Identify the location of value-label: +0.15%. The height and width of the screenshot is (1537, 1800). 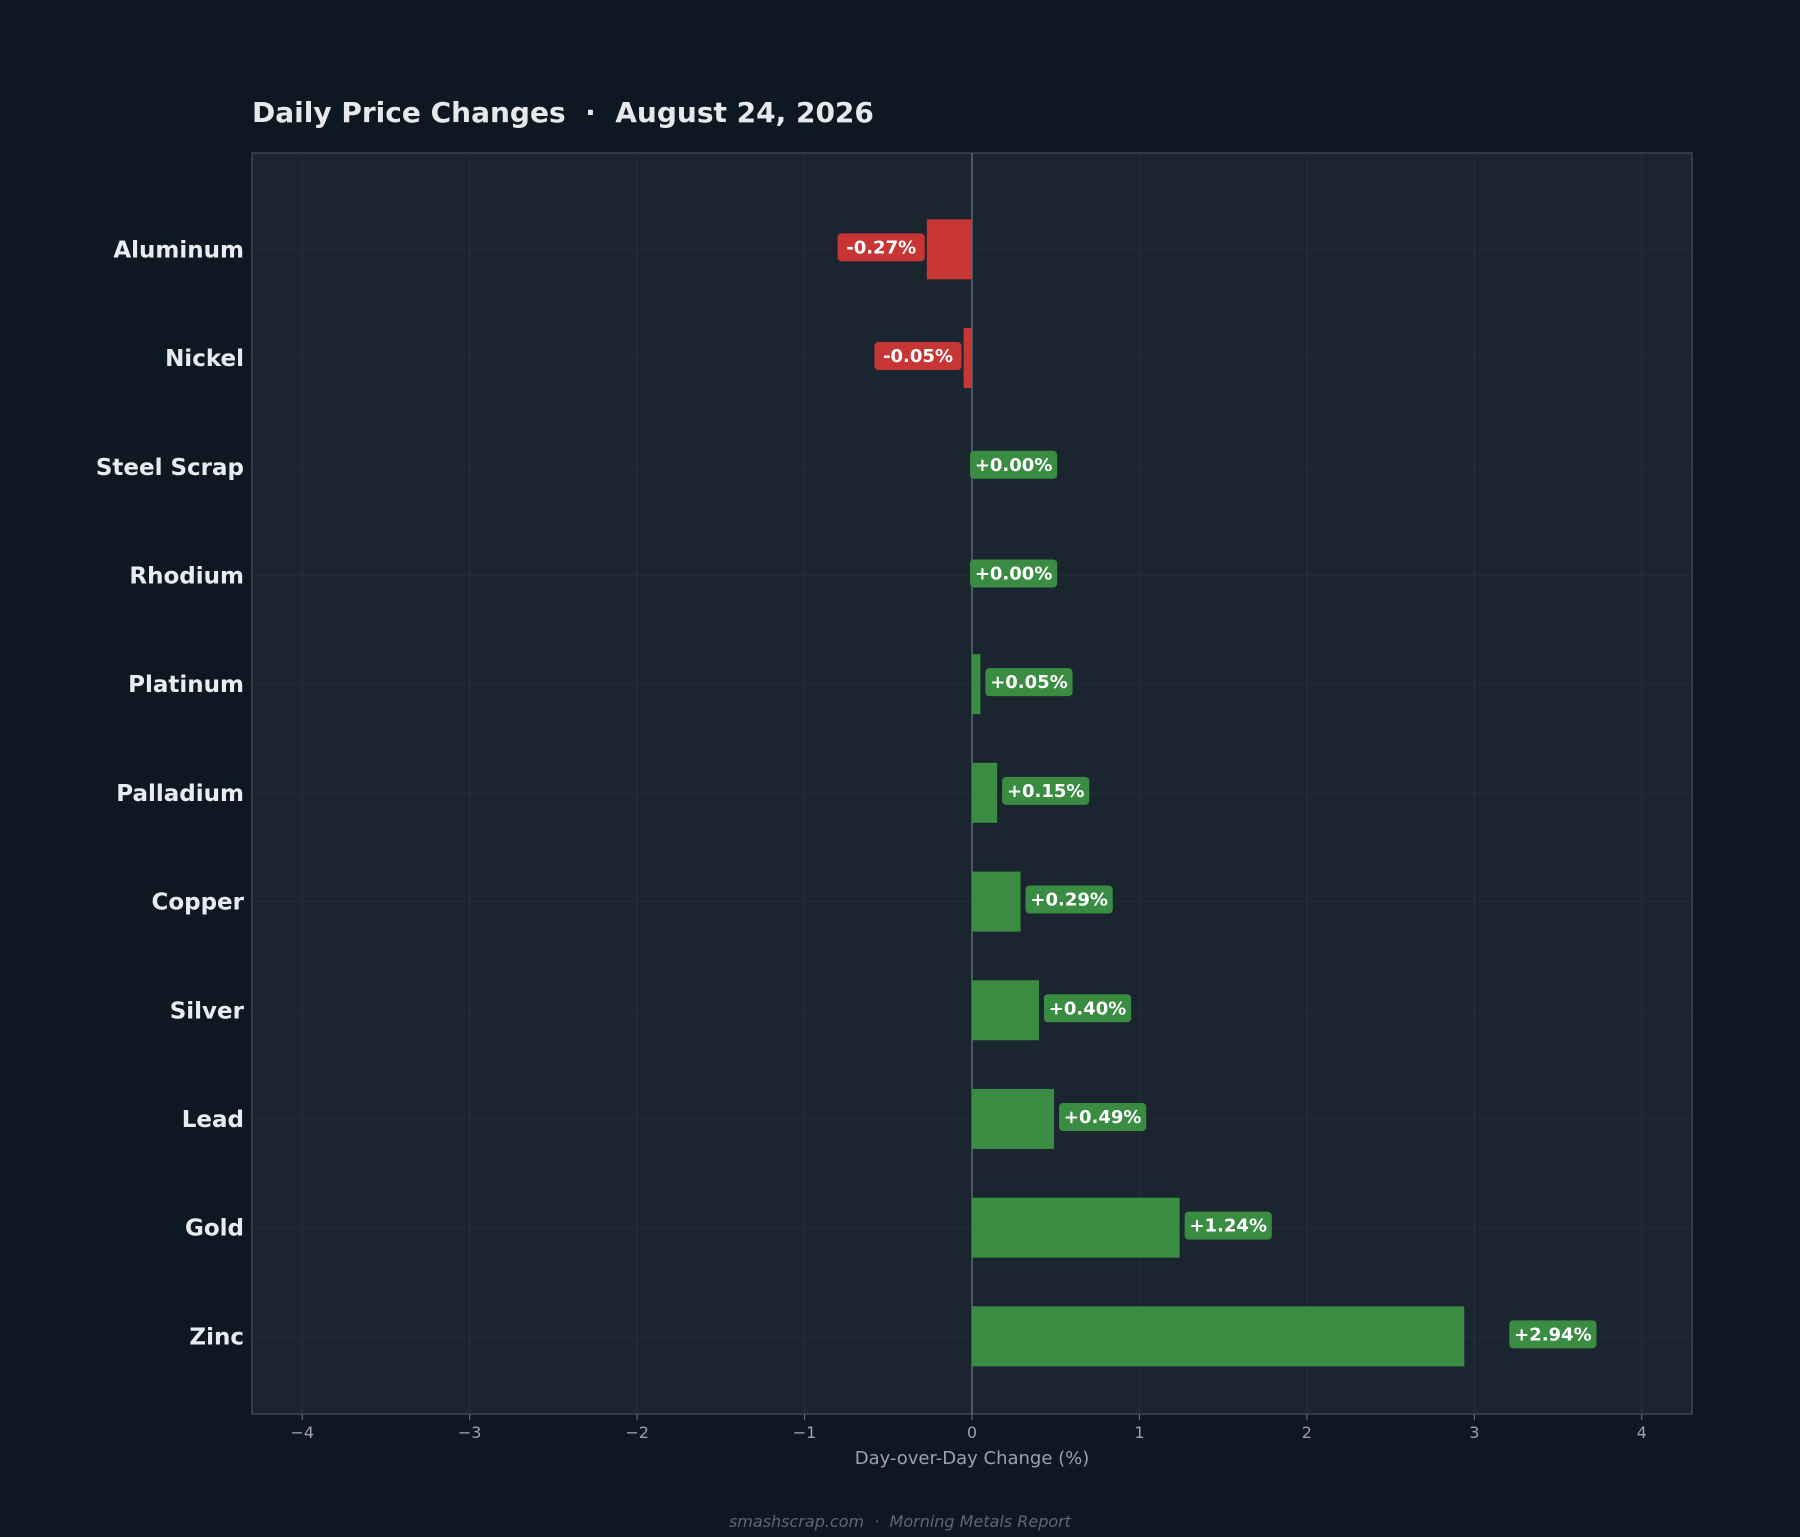
(1046, 791).